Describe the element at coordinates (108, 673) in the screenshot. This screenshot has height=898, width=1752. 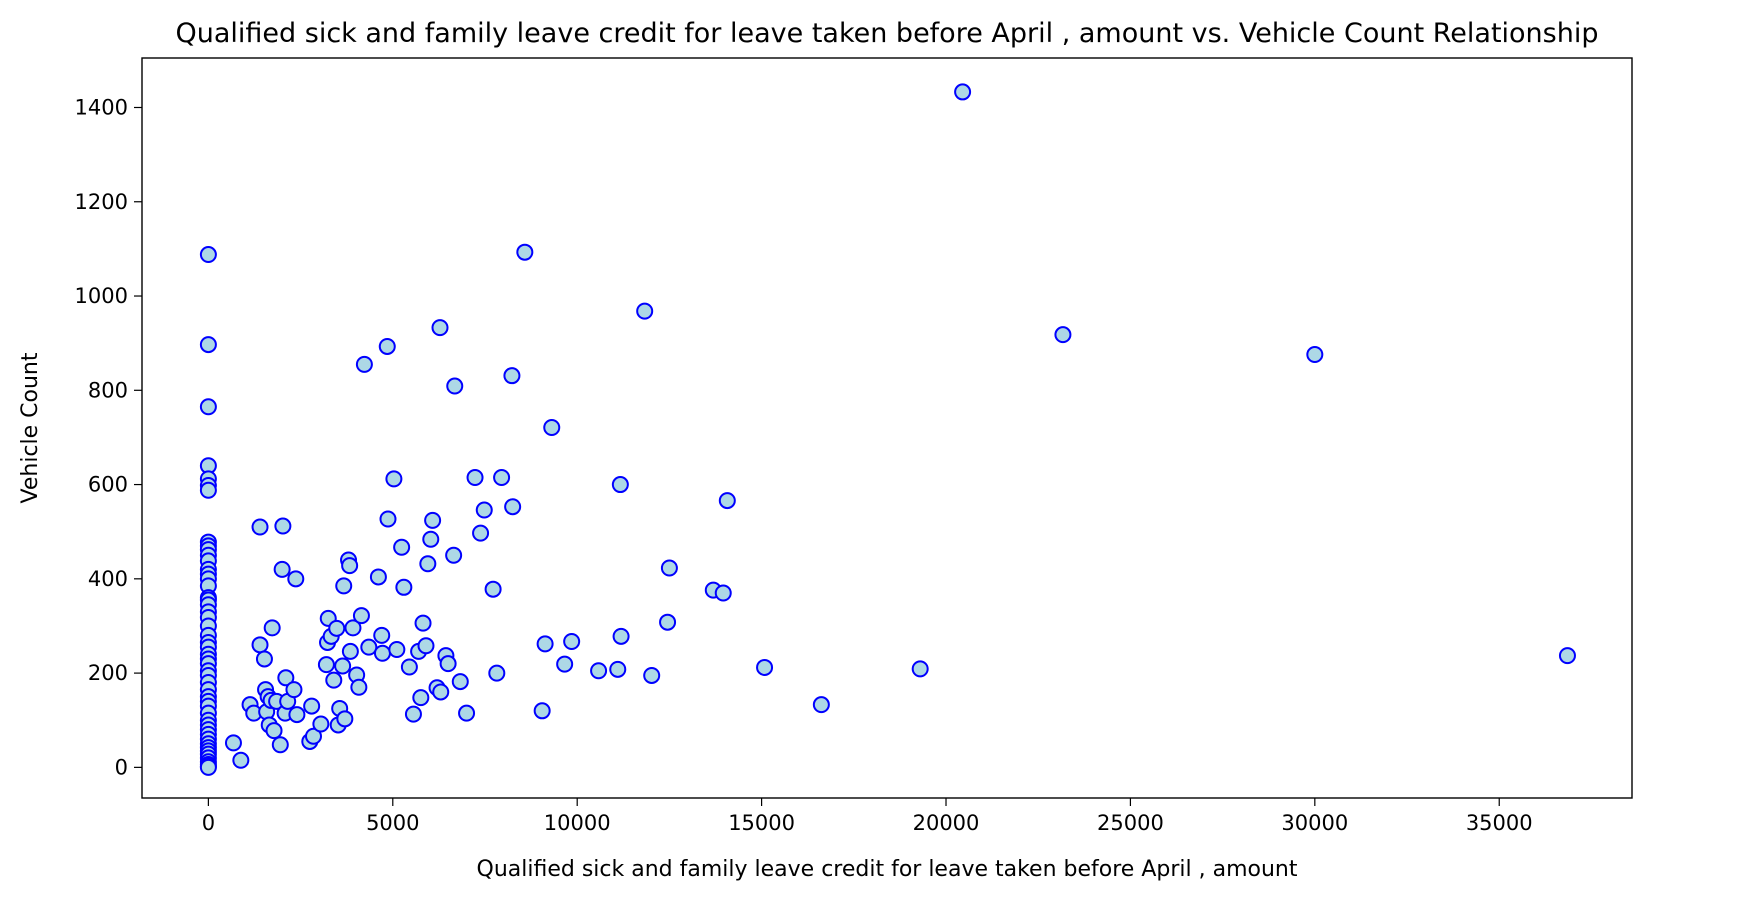
I see `y-tick-label: 200` at that location.